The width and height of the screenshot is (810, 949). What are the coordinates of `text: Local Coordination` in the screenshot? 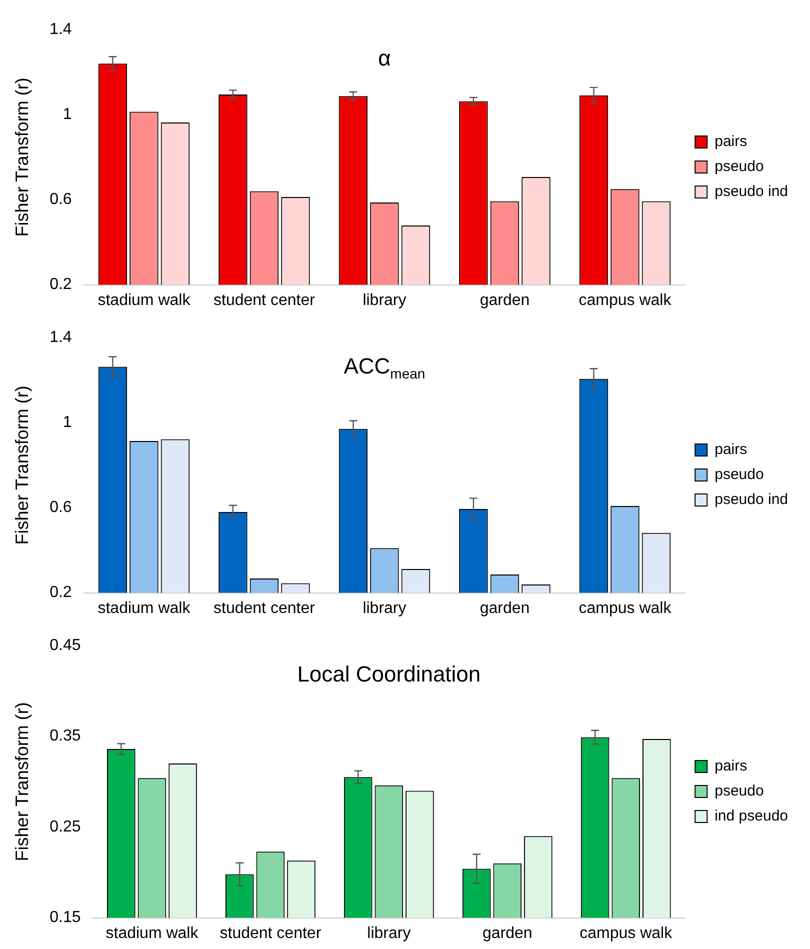 It's located at (389, 674).